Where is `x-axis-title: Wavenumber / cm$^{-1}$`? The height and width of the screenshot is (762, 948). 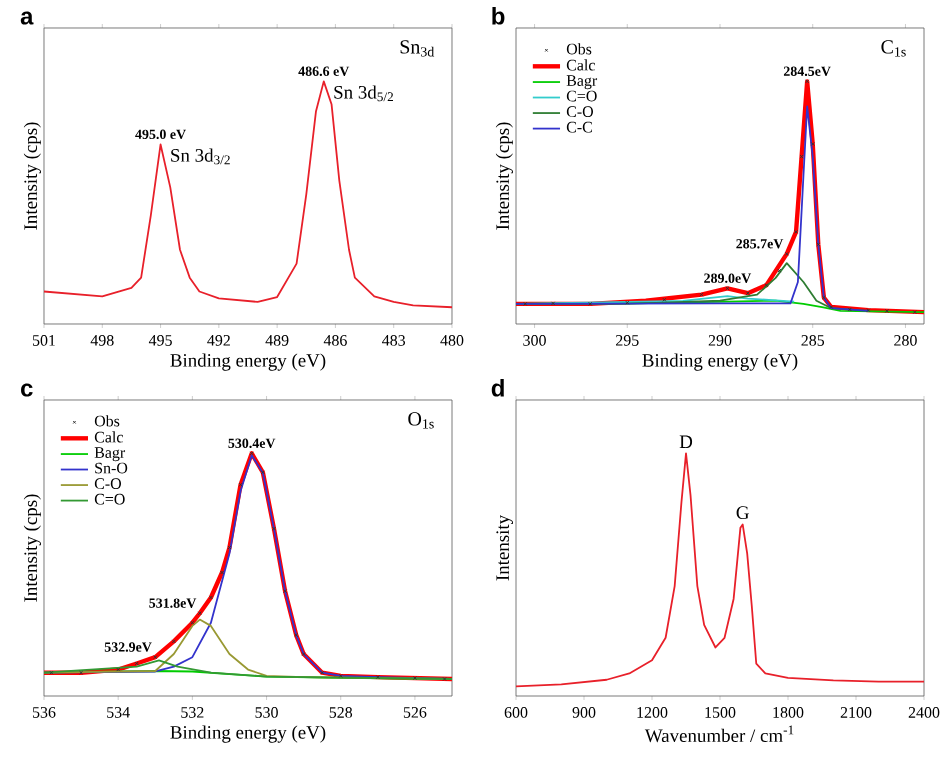
x-axis-title: Wavenumber / cm$^{-1}$ is located at coordinates (719, 734).